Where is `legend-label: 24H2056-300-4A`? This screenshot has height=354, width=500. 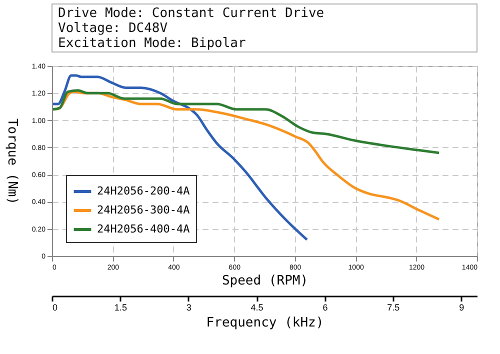
legend-label: 24H2056-300-4A is located at coordinates (143, 210).